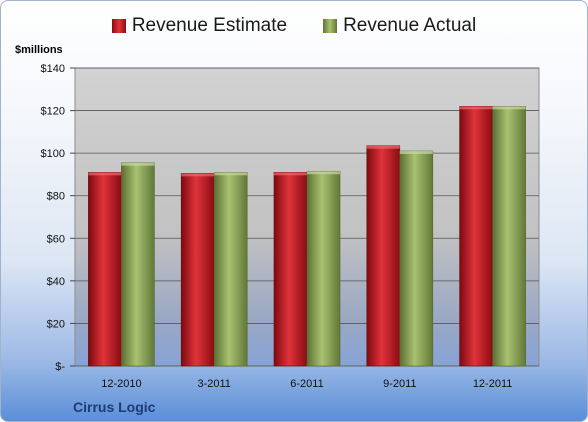 The width and height of the screenshot is (588, 422). I want to click on y-tick-label: $120, so click(53, 112).